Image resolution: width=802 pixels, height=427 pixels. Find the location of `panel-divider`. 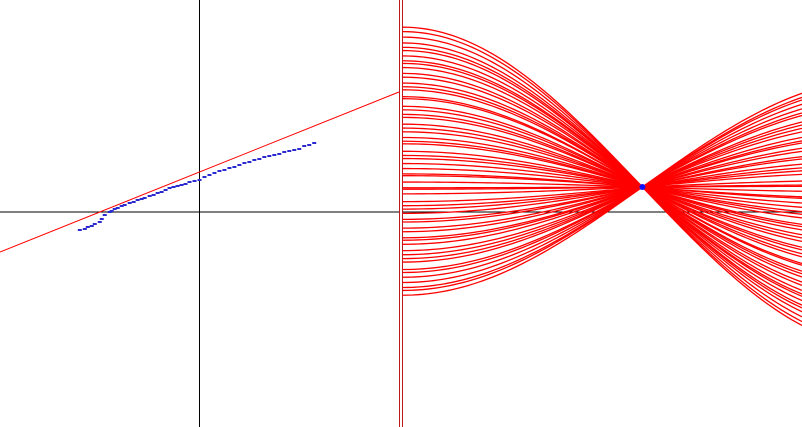

panel-divider is located at coordinates (401, 213).